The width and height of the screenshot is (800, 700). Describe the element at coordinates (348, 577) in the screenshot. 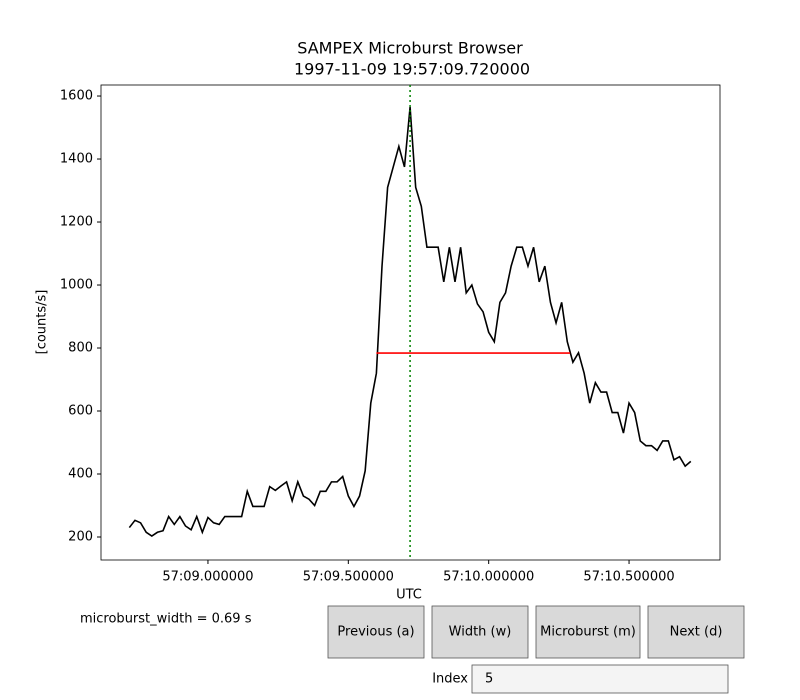

I see `x-tick-label: 57:09.500000` at that location.